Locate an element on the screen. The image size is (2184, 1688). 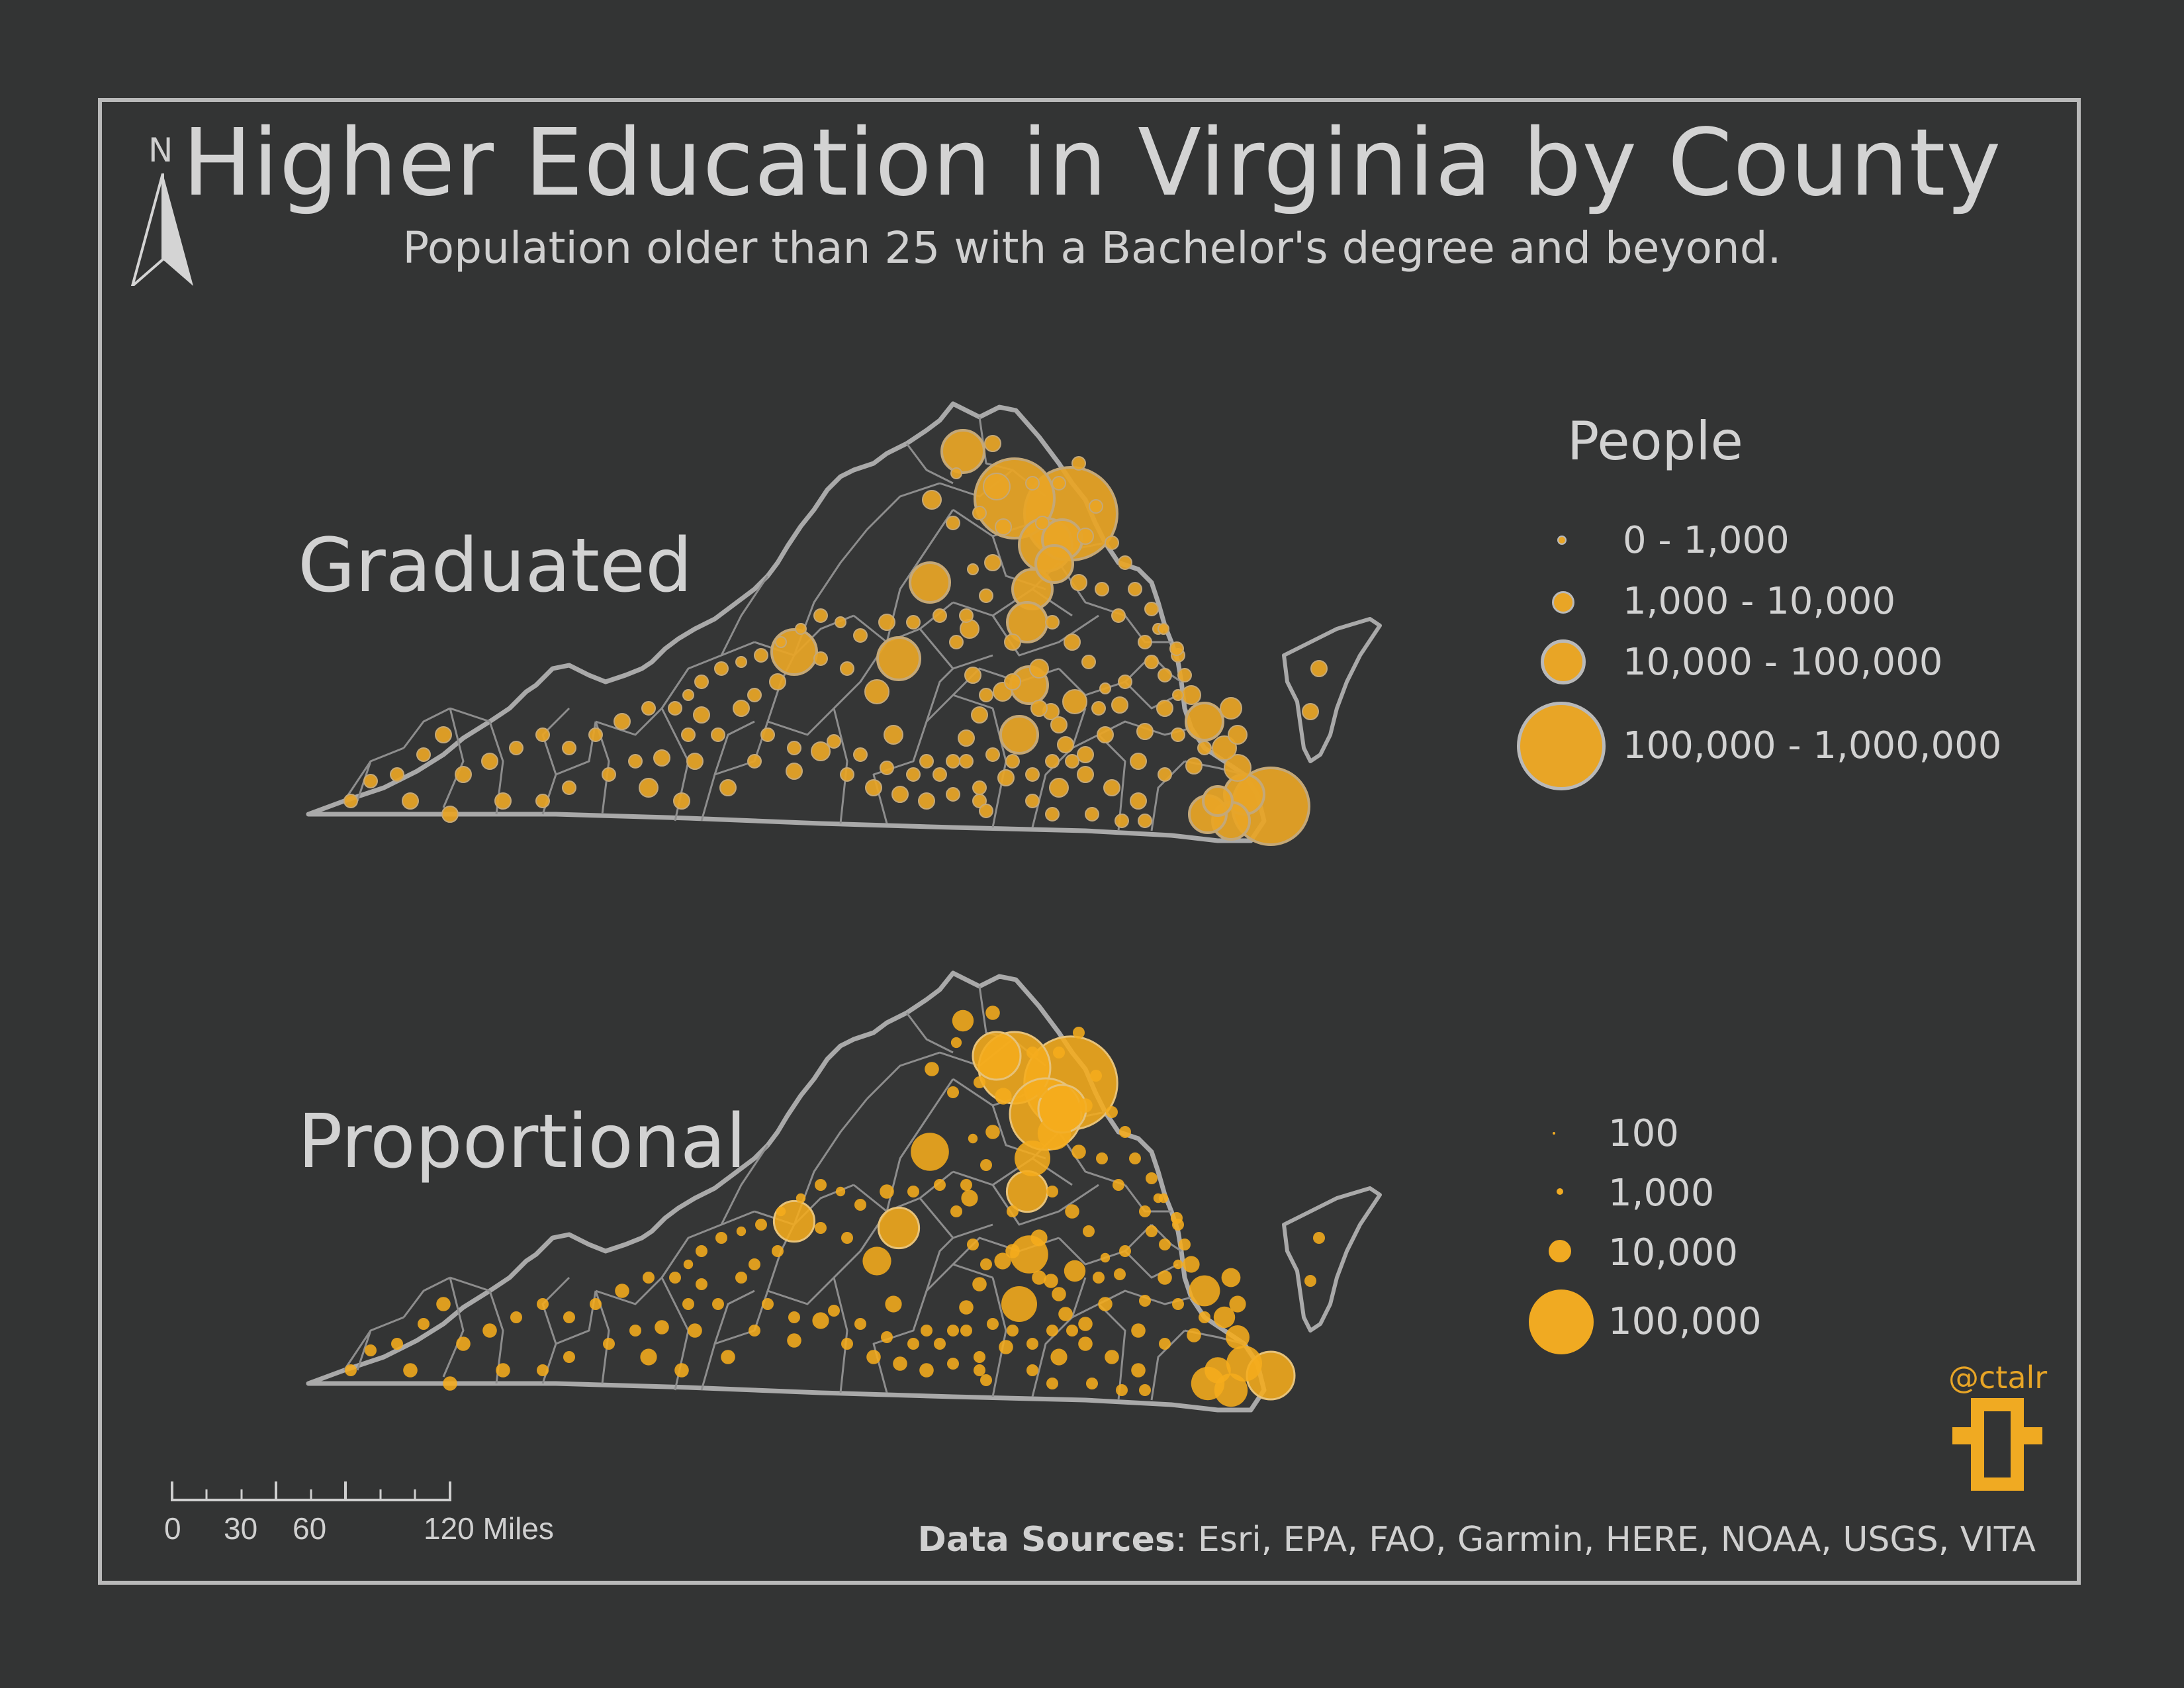
legend-item-grad-3: 10,000 - 100,000 is located at coordinates (1783, 662).